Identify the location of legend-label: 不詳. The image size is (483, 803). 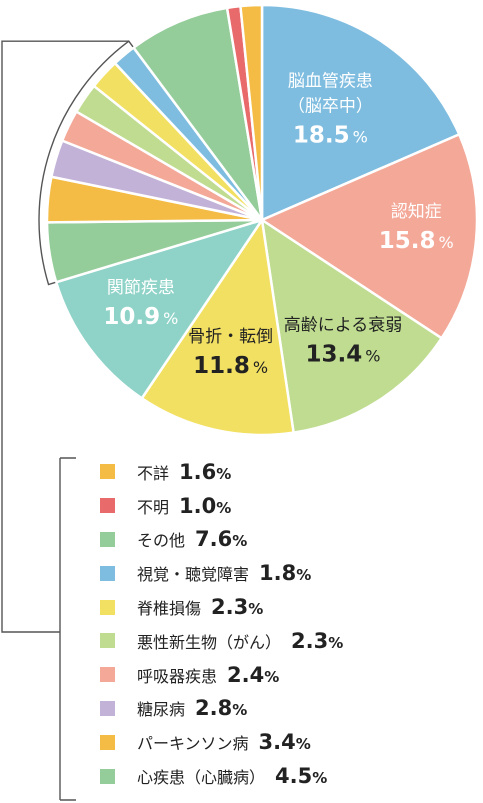
(153, 473).